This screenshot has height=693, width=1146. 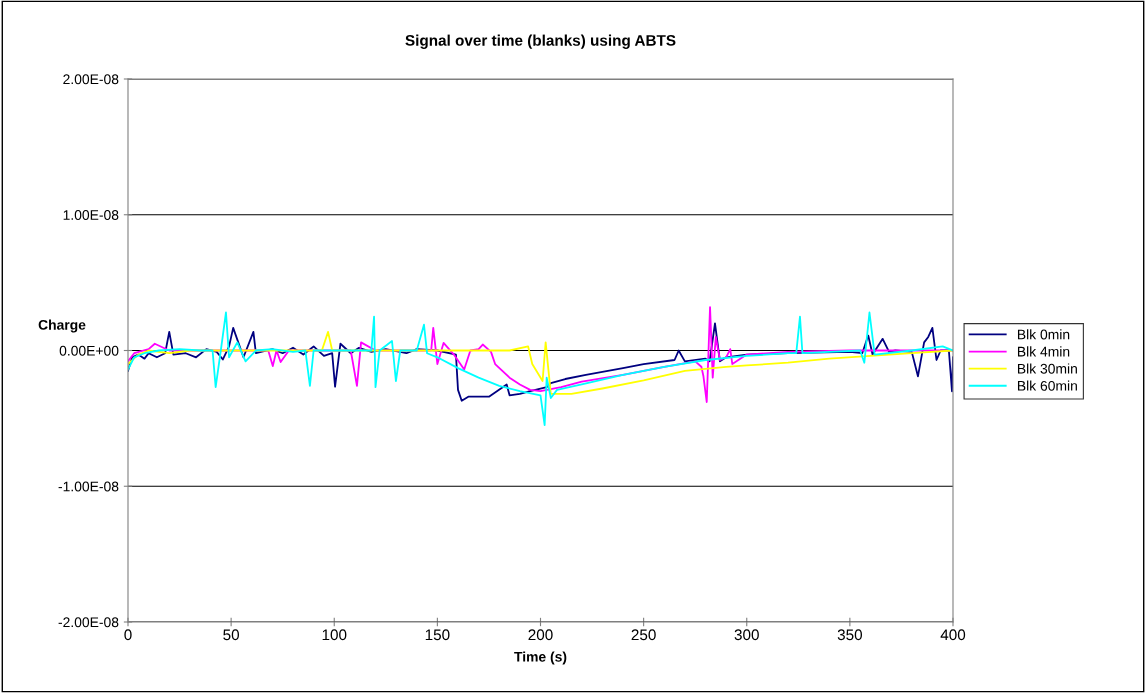 What do you see at coordinates (91, 79) in the screenshot?
I see `y-tick-label: 2.00E-08` at bounding box center [91, 79].